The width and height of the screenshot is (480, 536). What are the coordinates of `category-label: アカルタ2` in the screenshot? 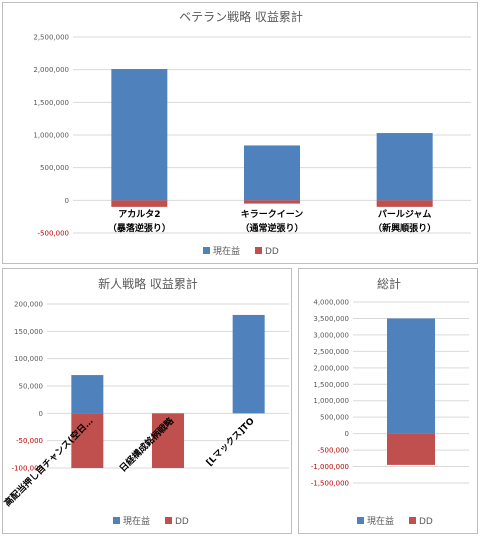 It's located at (139, 214).